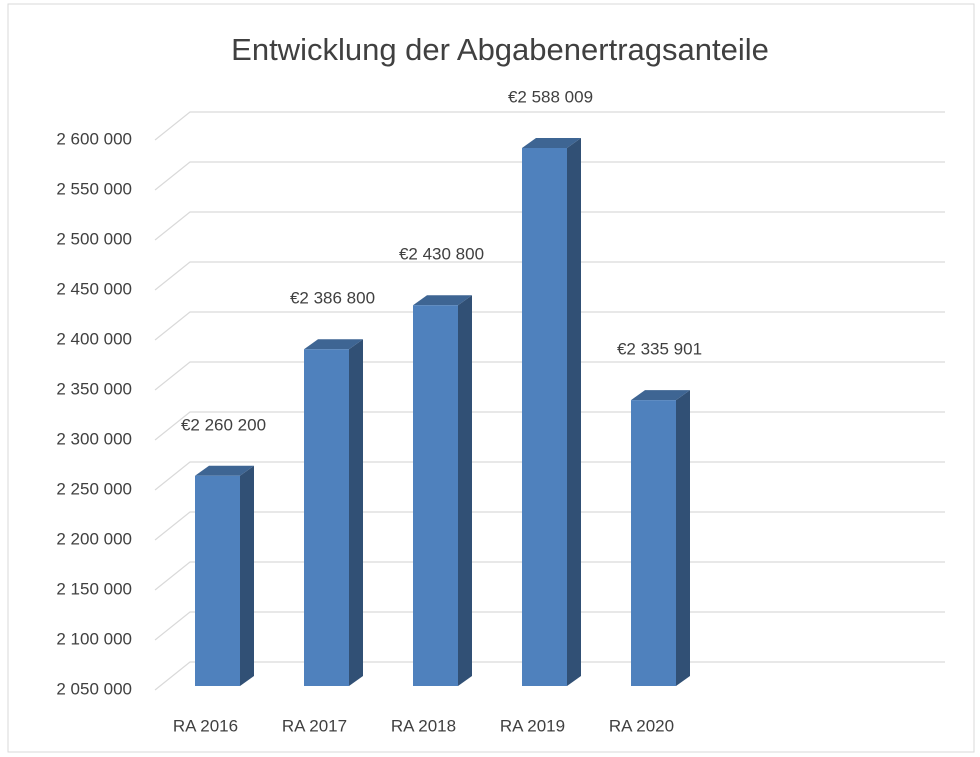  Describe the element at coordinates (94, 138) in the screenshot. I see `y-tick-label: 2 600 000` at that location.